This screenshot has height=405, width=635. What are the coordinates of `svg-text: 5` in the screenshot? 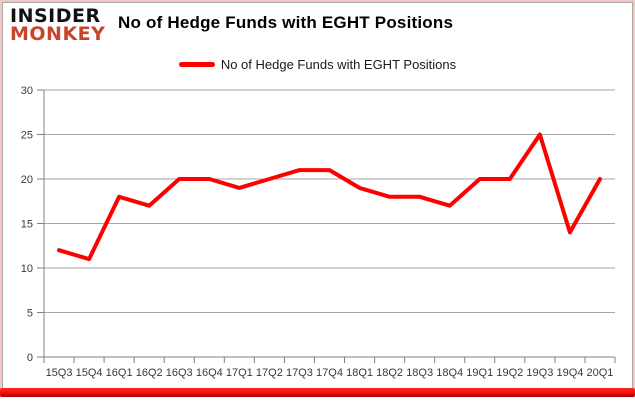 It's located at (30, 314).